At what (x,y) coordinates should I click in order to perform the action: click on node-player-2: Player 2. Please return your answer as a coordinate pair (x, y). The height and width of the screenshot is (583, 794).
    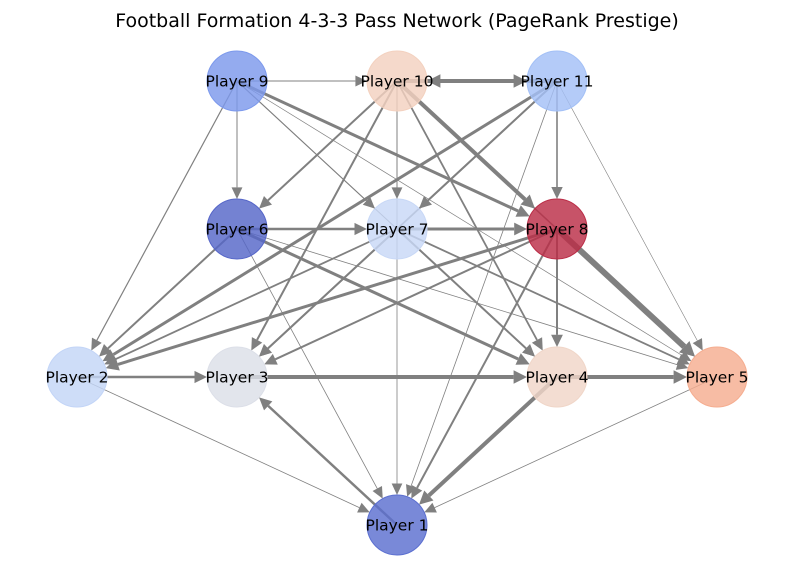
    Looking at the image, I should click on (77, 377).